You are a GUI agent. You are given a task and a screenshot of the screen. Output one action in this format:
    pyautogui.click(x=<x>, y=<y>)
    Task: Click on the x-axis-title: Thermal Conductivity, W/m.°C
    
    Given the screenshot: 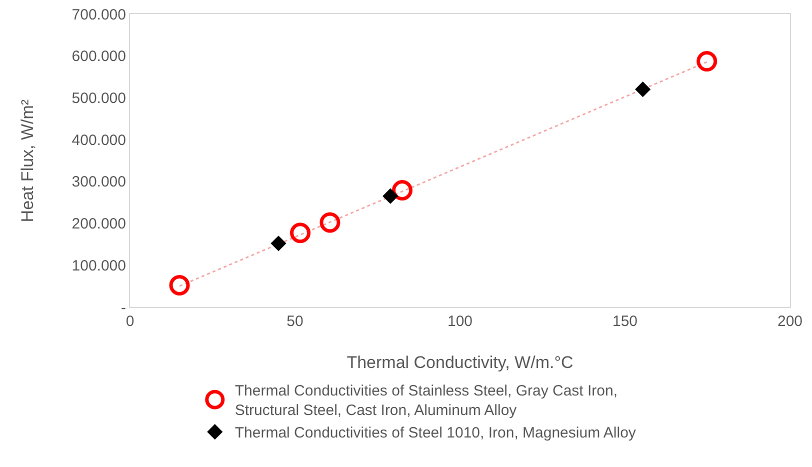 What is the action you would take?
    pyautogui.click(x=460, y=362)
    